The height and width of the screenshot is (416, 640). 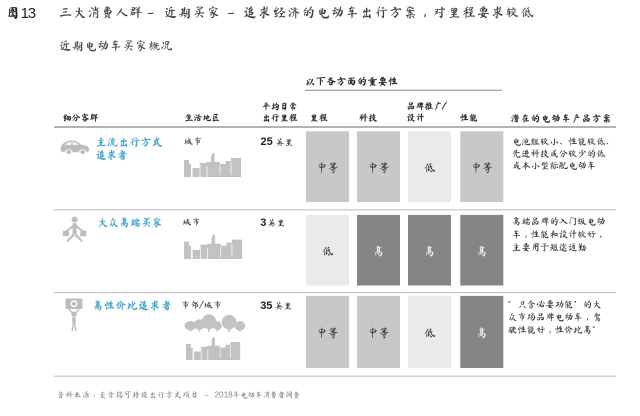 I want to click on svg-text: 35, so click(x=266, y=306).